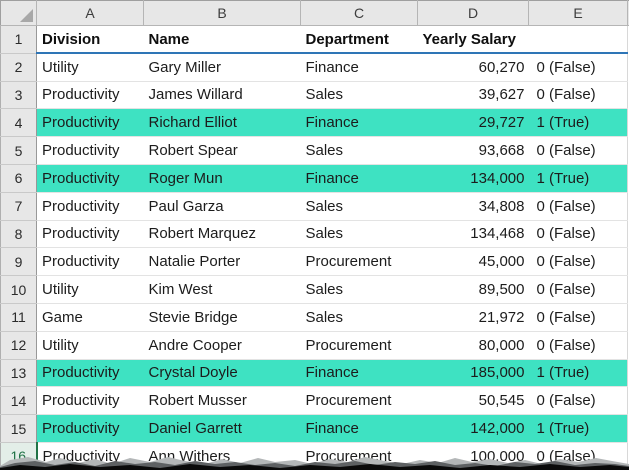 This screenshot has width=629, height=470. Describe the element at coordinates (222, 289) in the screenshot. I see `cell-name: Kim West` at that location.